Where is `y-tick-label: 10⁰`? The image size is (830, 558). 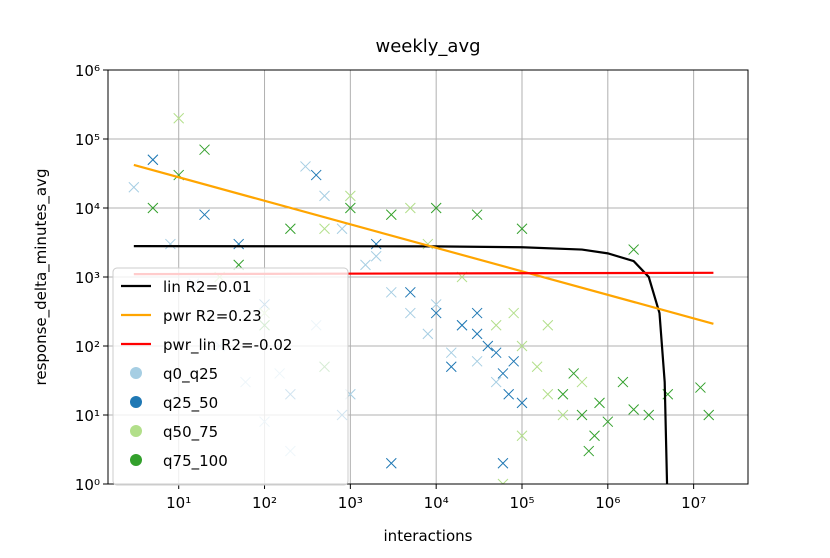
y-tick-label: 10⁰ is located at coordinates (87, 485).